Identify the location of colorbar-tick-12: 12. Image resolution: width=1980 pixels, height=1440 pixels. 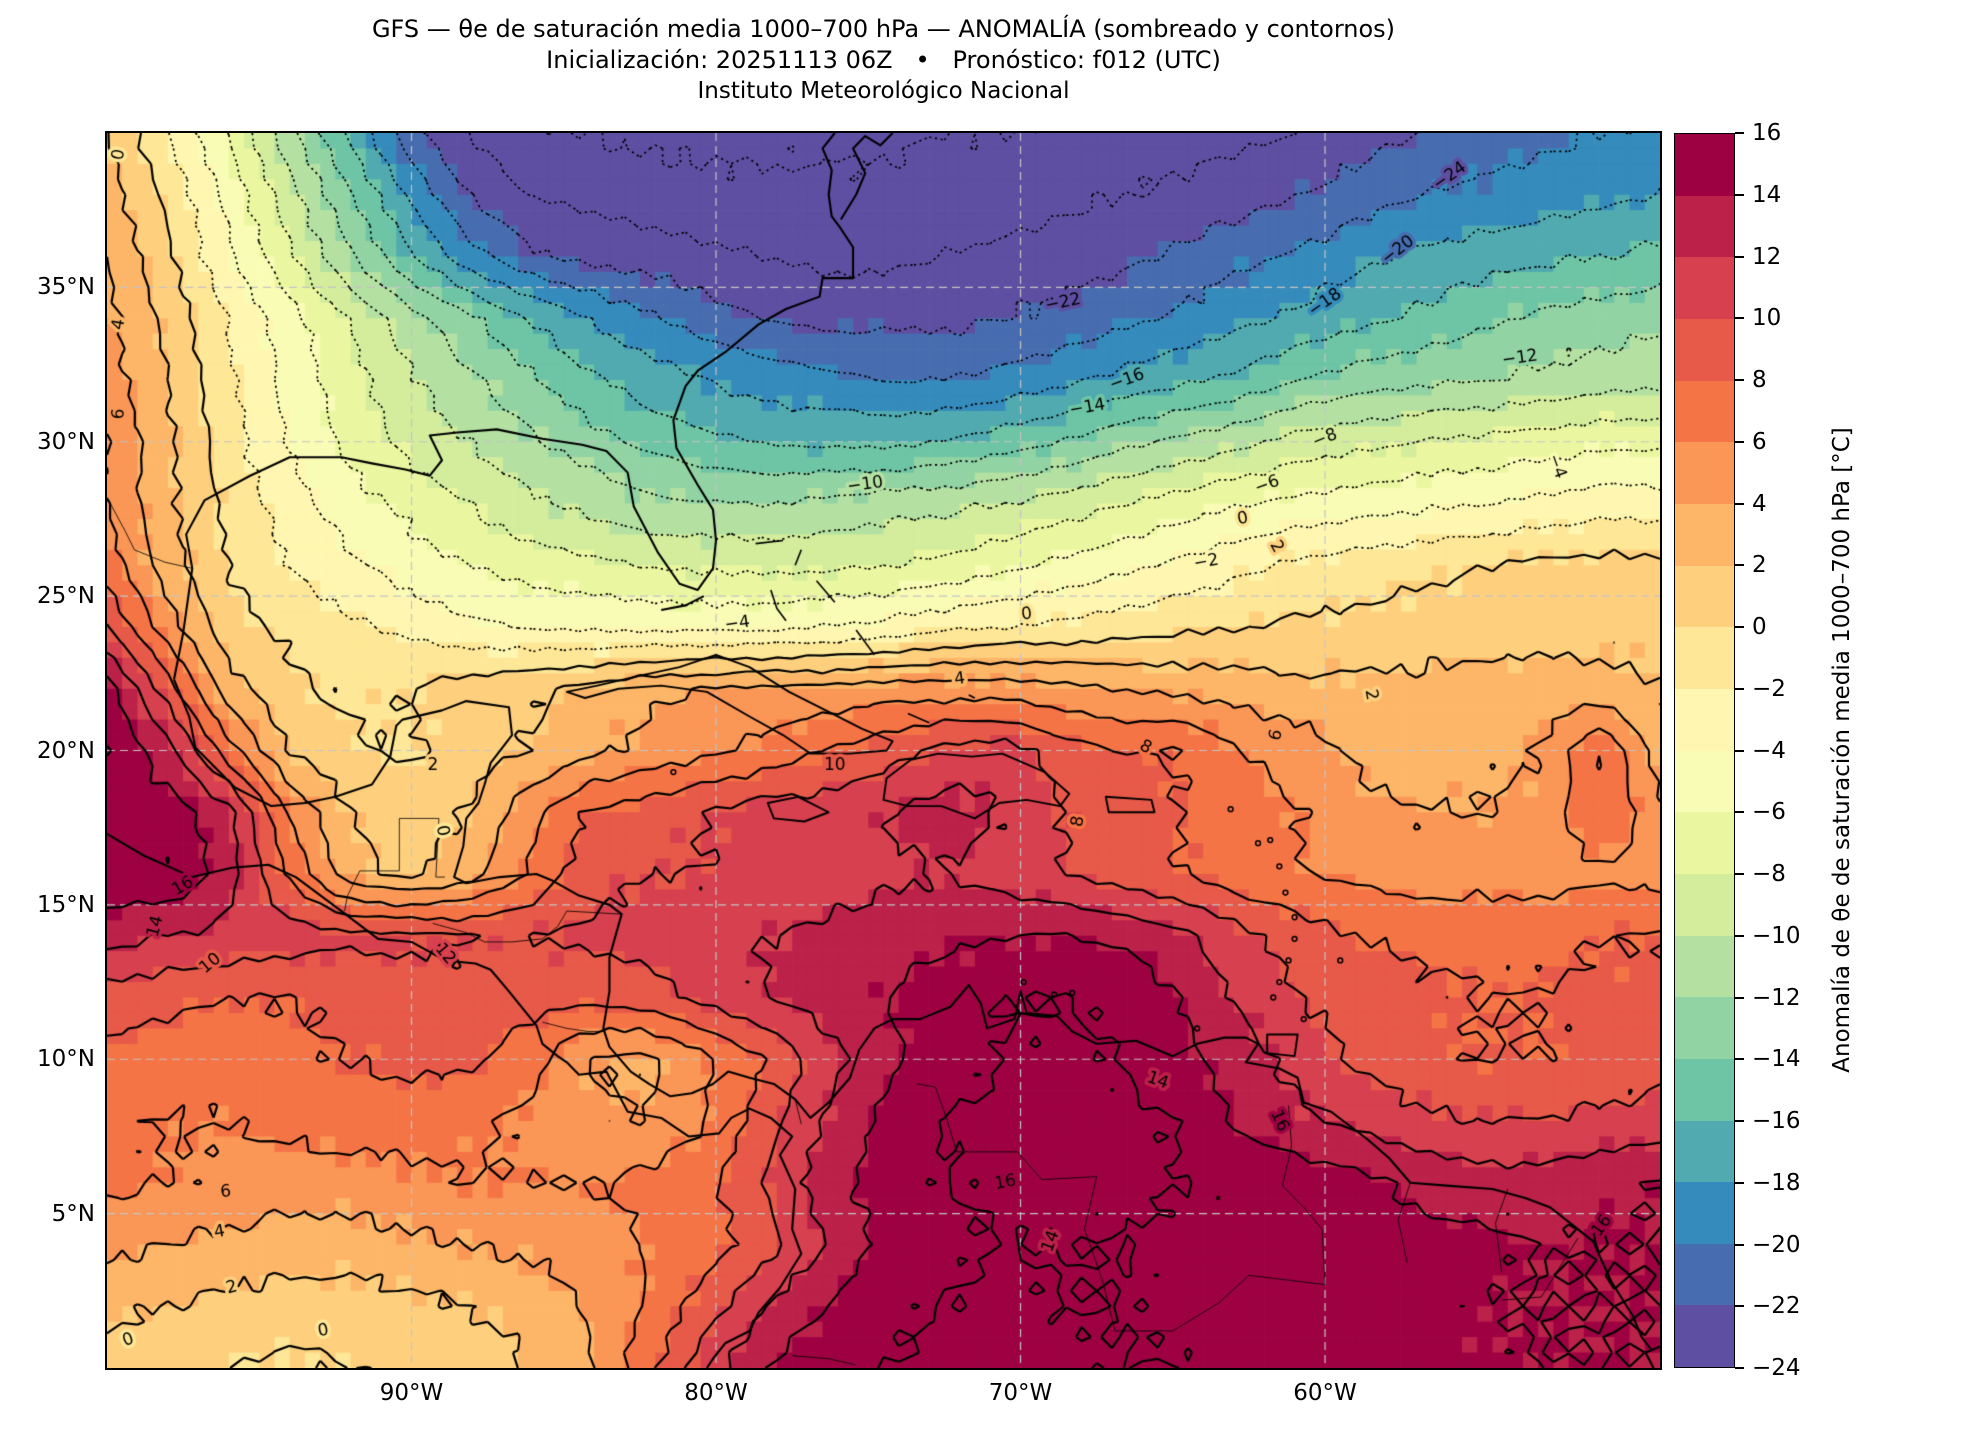
(1767, 256).